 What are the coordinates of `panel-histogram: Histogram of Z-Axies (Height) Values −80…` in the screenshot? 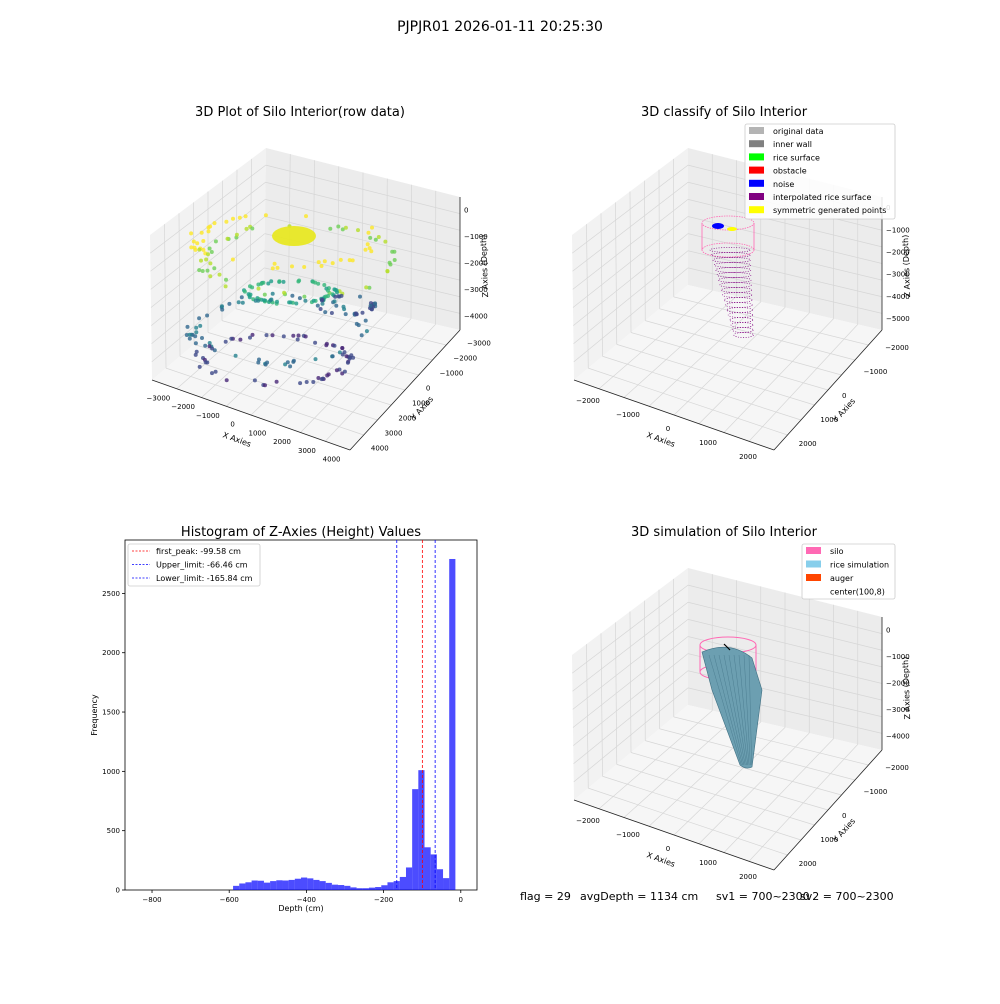 It's located at (283, 719).